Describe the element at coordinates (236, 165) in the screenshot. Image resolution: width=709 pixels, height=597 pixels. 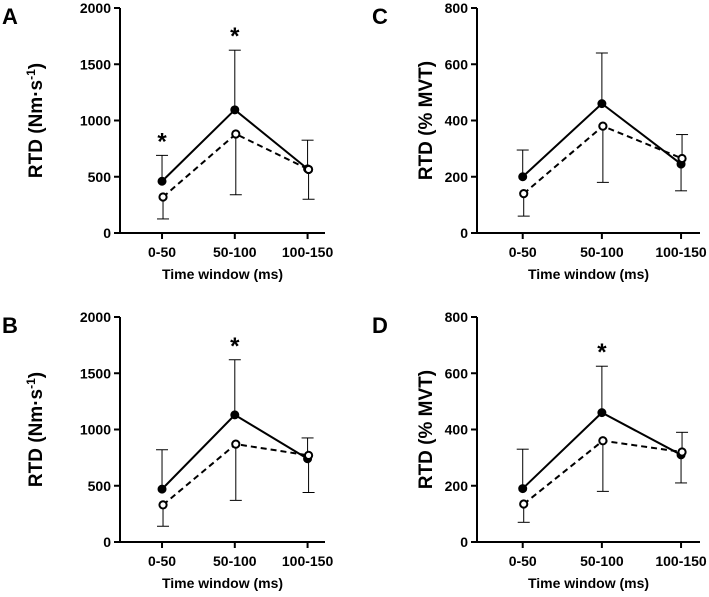
I see `series-line-dashed` at that location.